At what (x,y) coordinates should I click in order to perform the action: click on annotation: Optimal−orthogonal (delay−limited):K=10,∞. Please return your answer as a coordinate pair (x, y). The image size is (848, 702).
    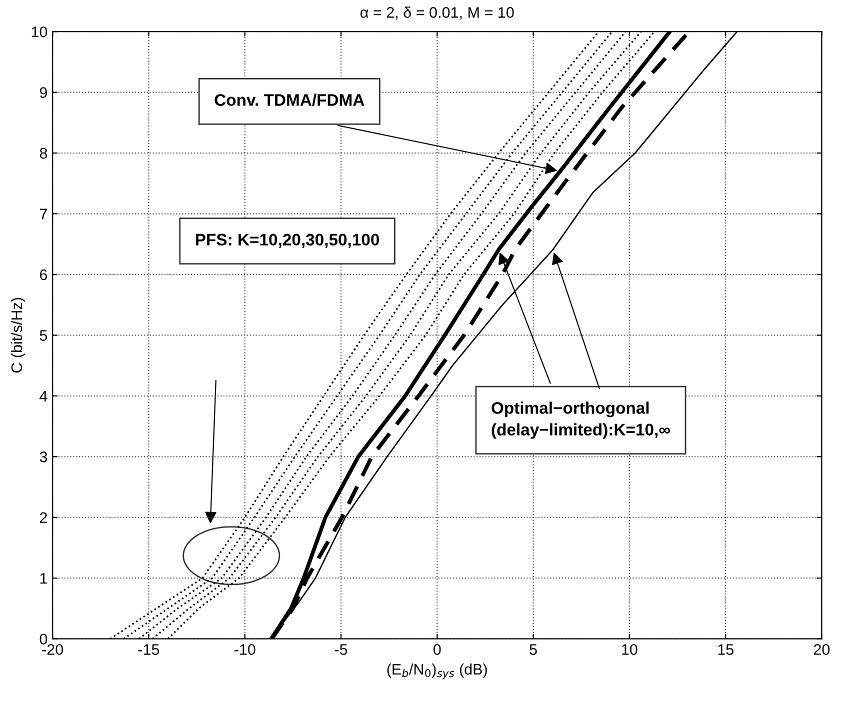
    Looking at the image, I should click on (581, 420).